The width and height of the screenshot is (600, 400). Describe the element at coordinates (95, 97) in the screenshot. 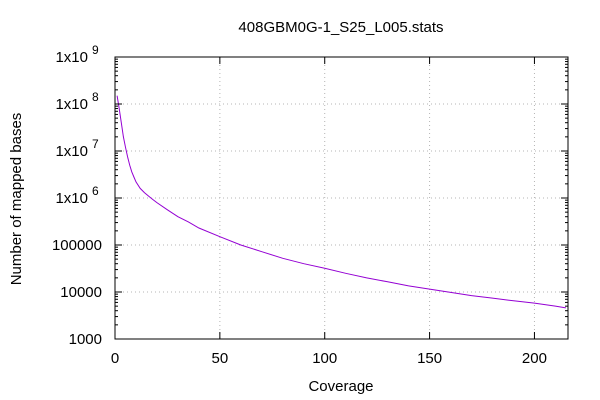

I see `y-tick-label-exponent: 8` at that location.